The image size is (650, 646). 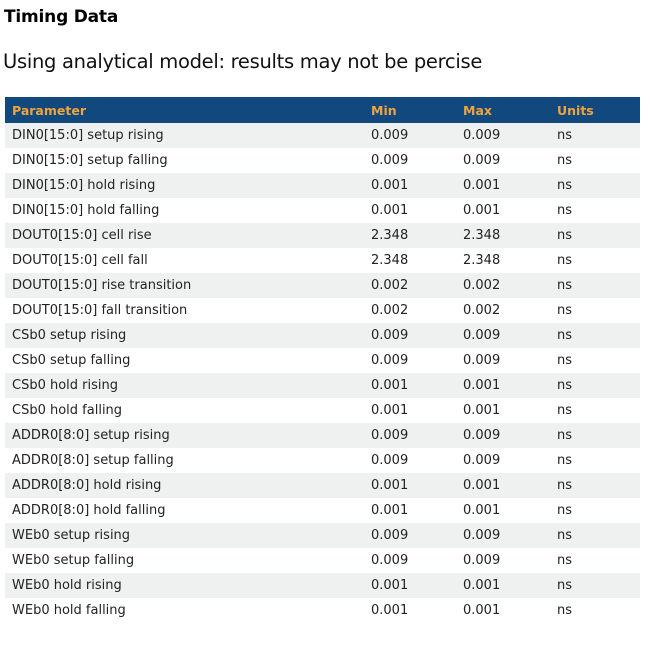 What do you see at coordinates (322, 560) in the screenshot?
I see `table-row: WEb0 setup falling 0.009 0.009 ns` at bounding box center [322, 560].